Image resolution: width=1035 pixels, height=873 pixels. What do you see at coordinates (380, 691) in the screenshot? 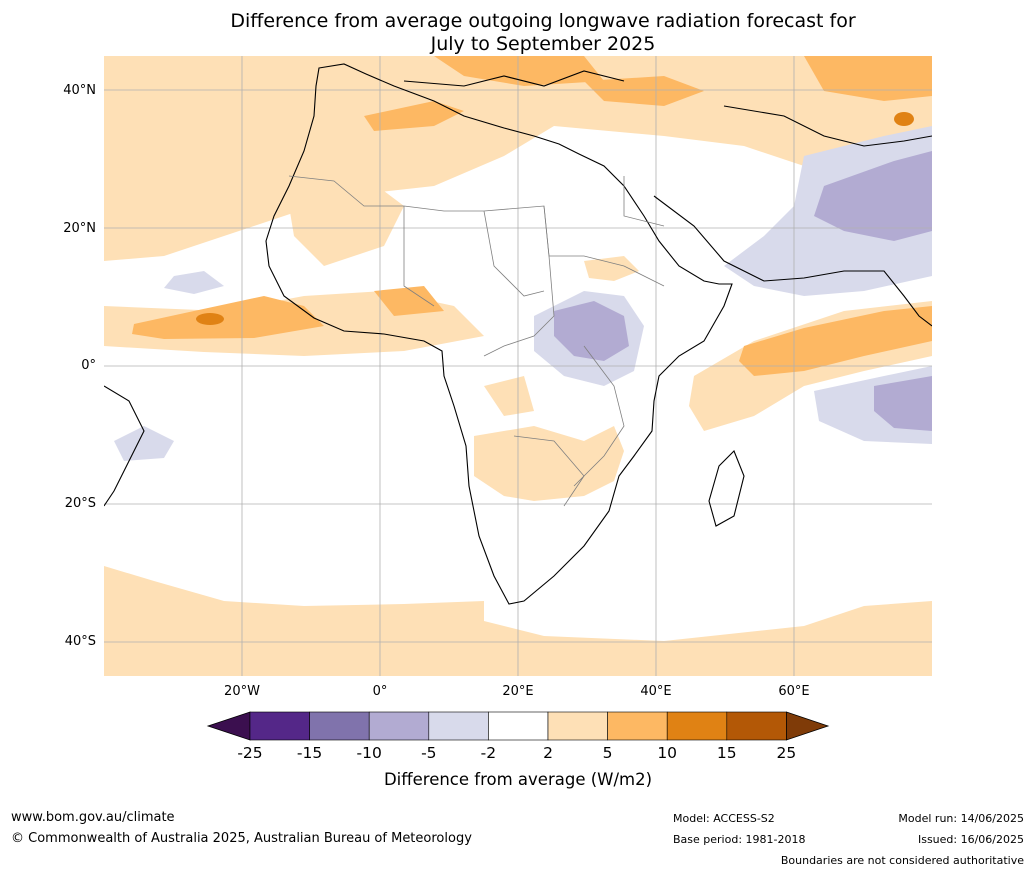
I see `lon-label-0: 0°` at bounding box center [380, 691].